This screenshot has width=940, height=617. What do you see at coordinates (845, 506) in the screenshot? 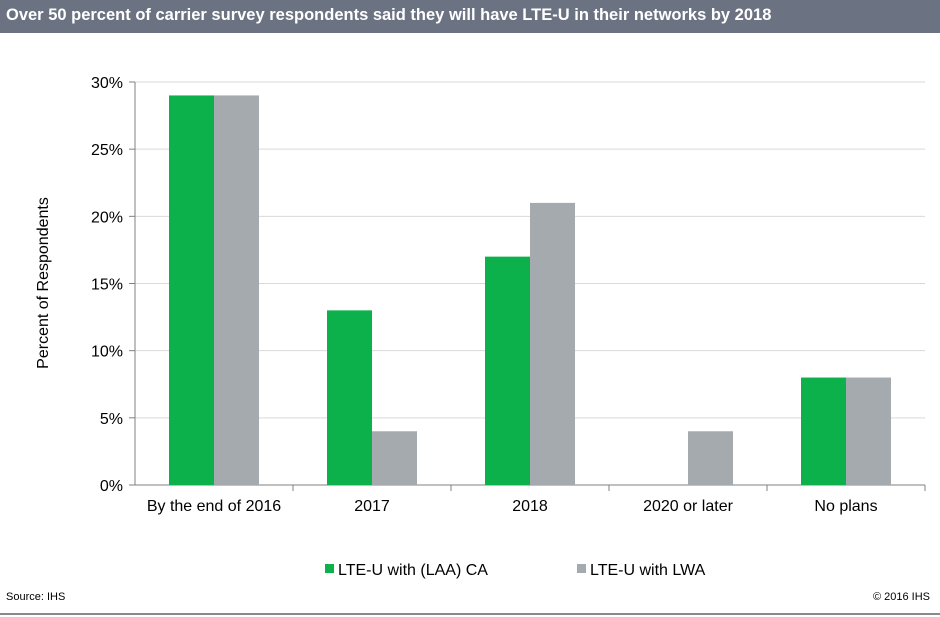
I see `x-tick-label: No plans` at bounding box center [845, 506].